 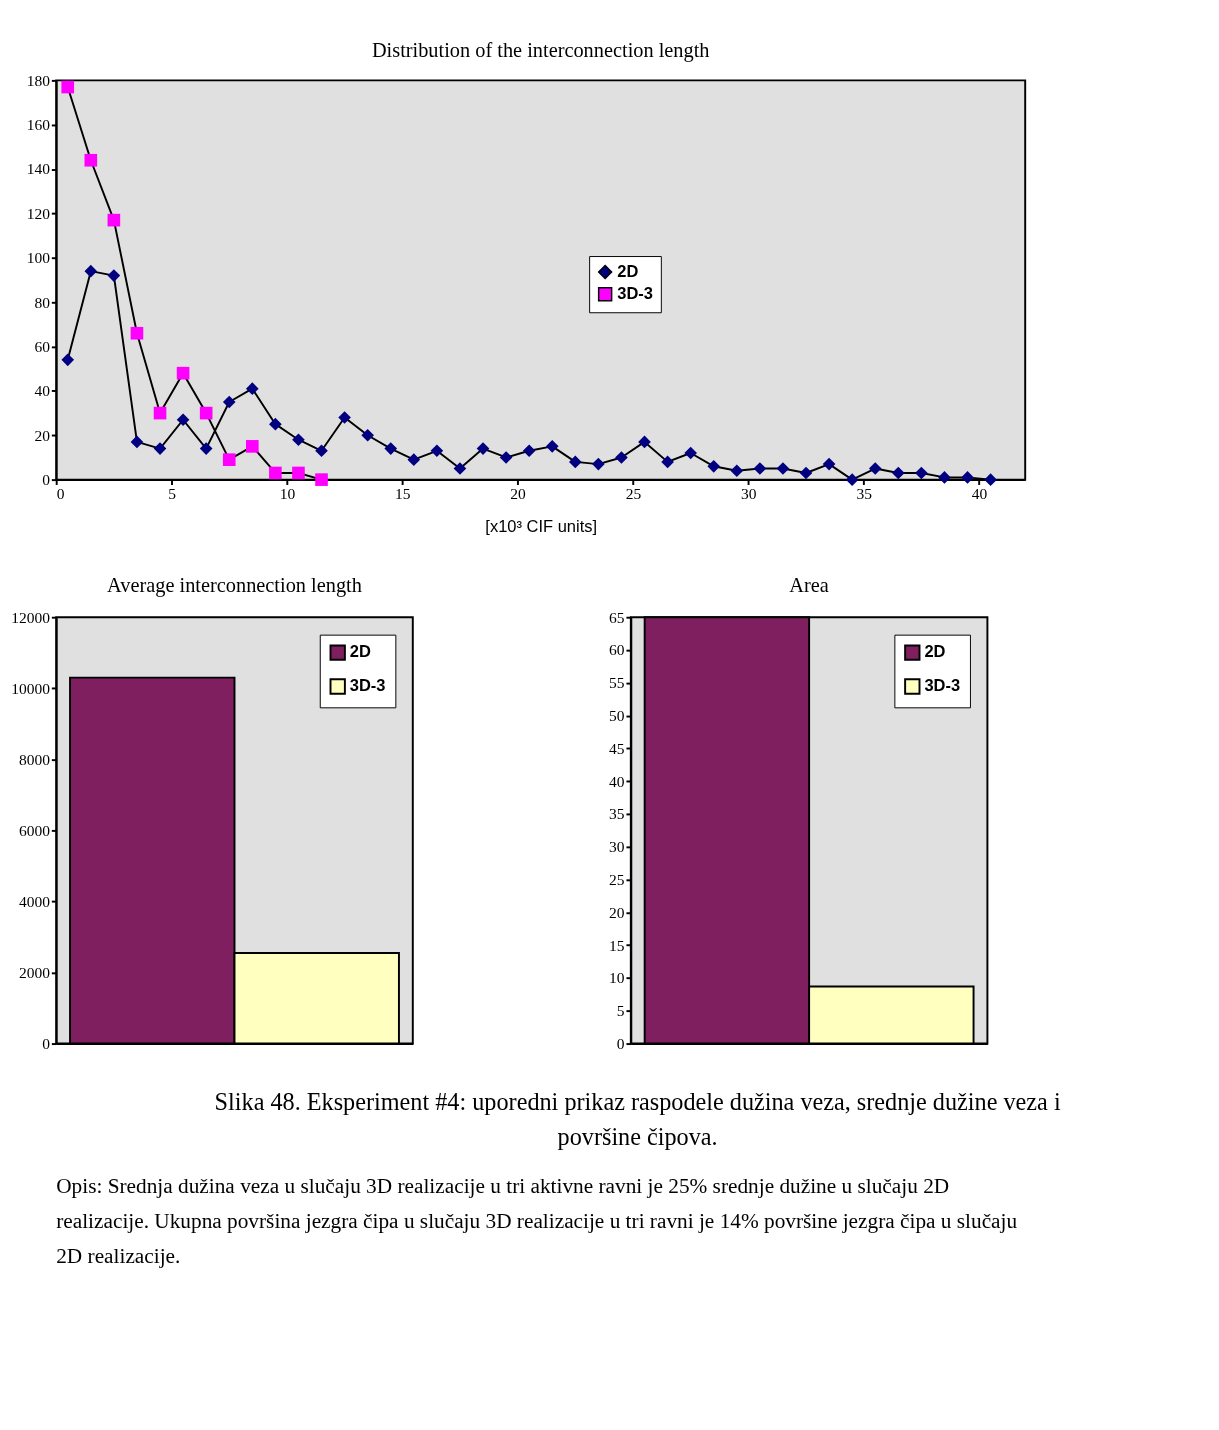 What do you see at coordinates (749, 494) in the screenshot?
I see `x-tick-label: 30` at bounding box center [749, 494].